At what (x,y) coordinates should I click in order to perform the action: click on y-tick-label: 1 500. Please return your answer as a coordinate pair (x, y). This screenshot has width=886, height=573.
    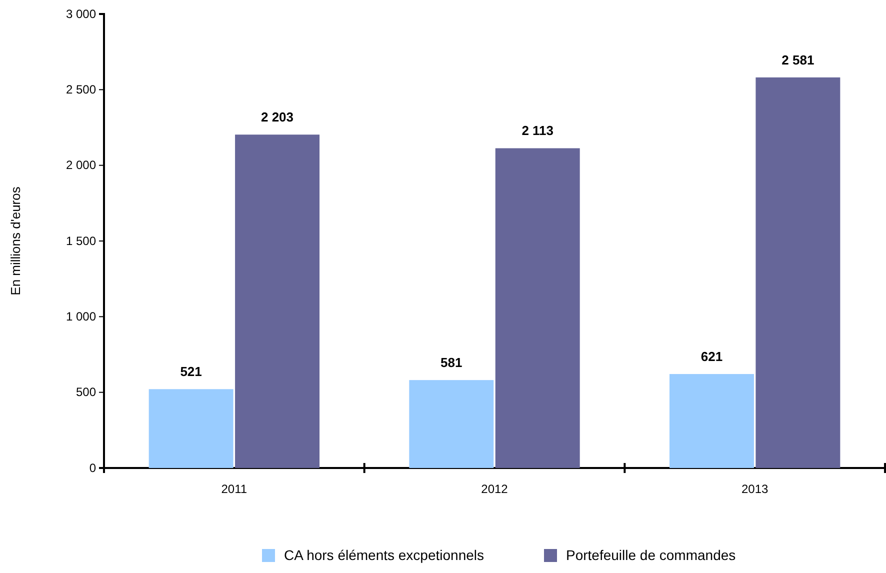
    Looking at the image, I should click on (81, 241).